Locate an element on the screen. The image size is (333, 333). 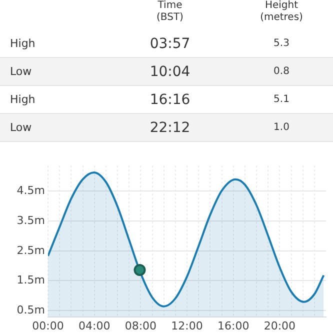
y-tick-label: 4.5m is located at coordinates (30, 191).